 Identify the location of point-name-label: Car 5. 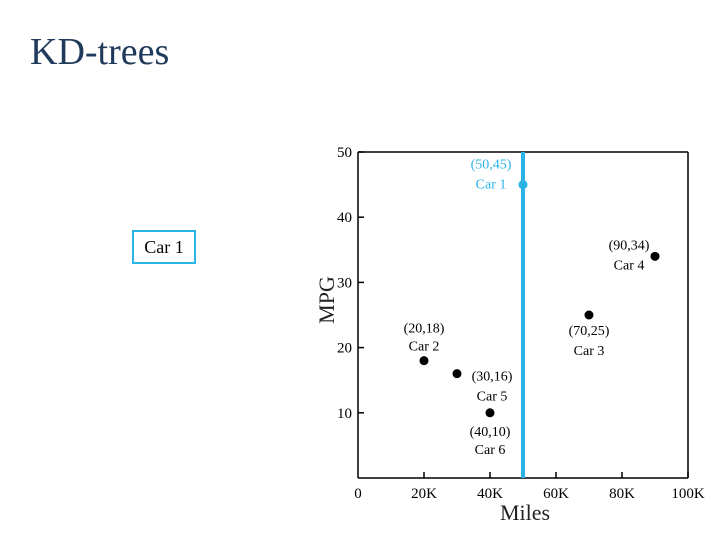
(492, 397).